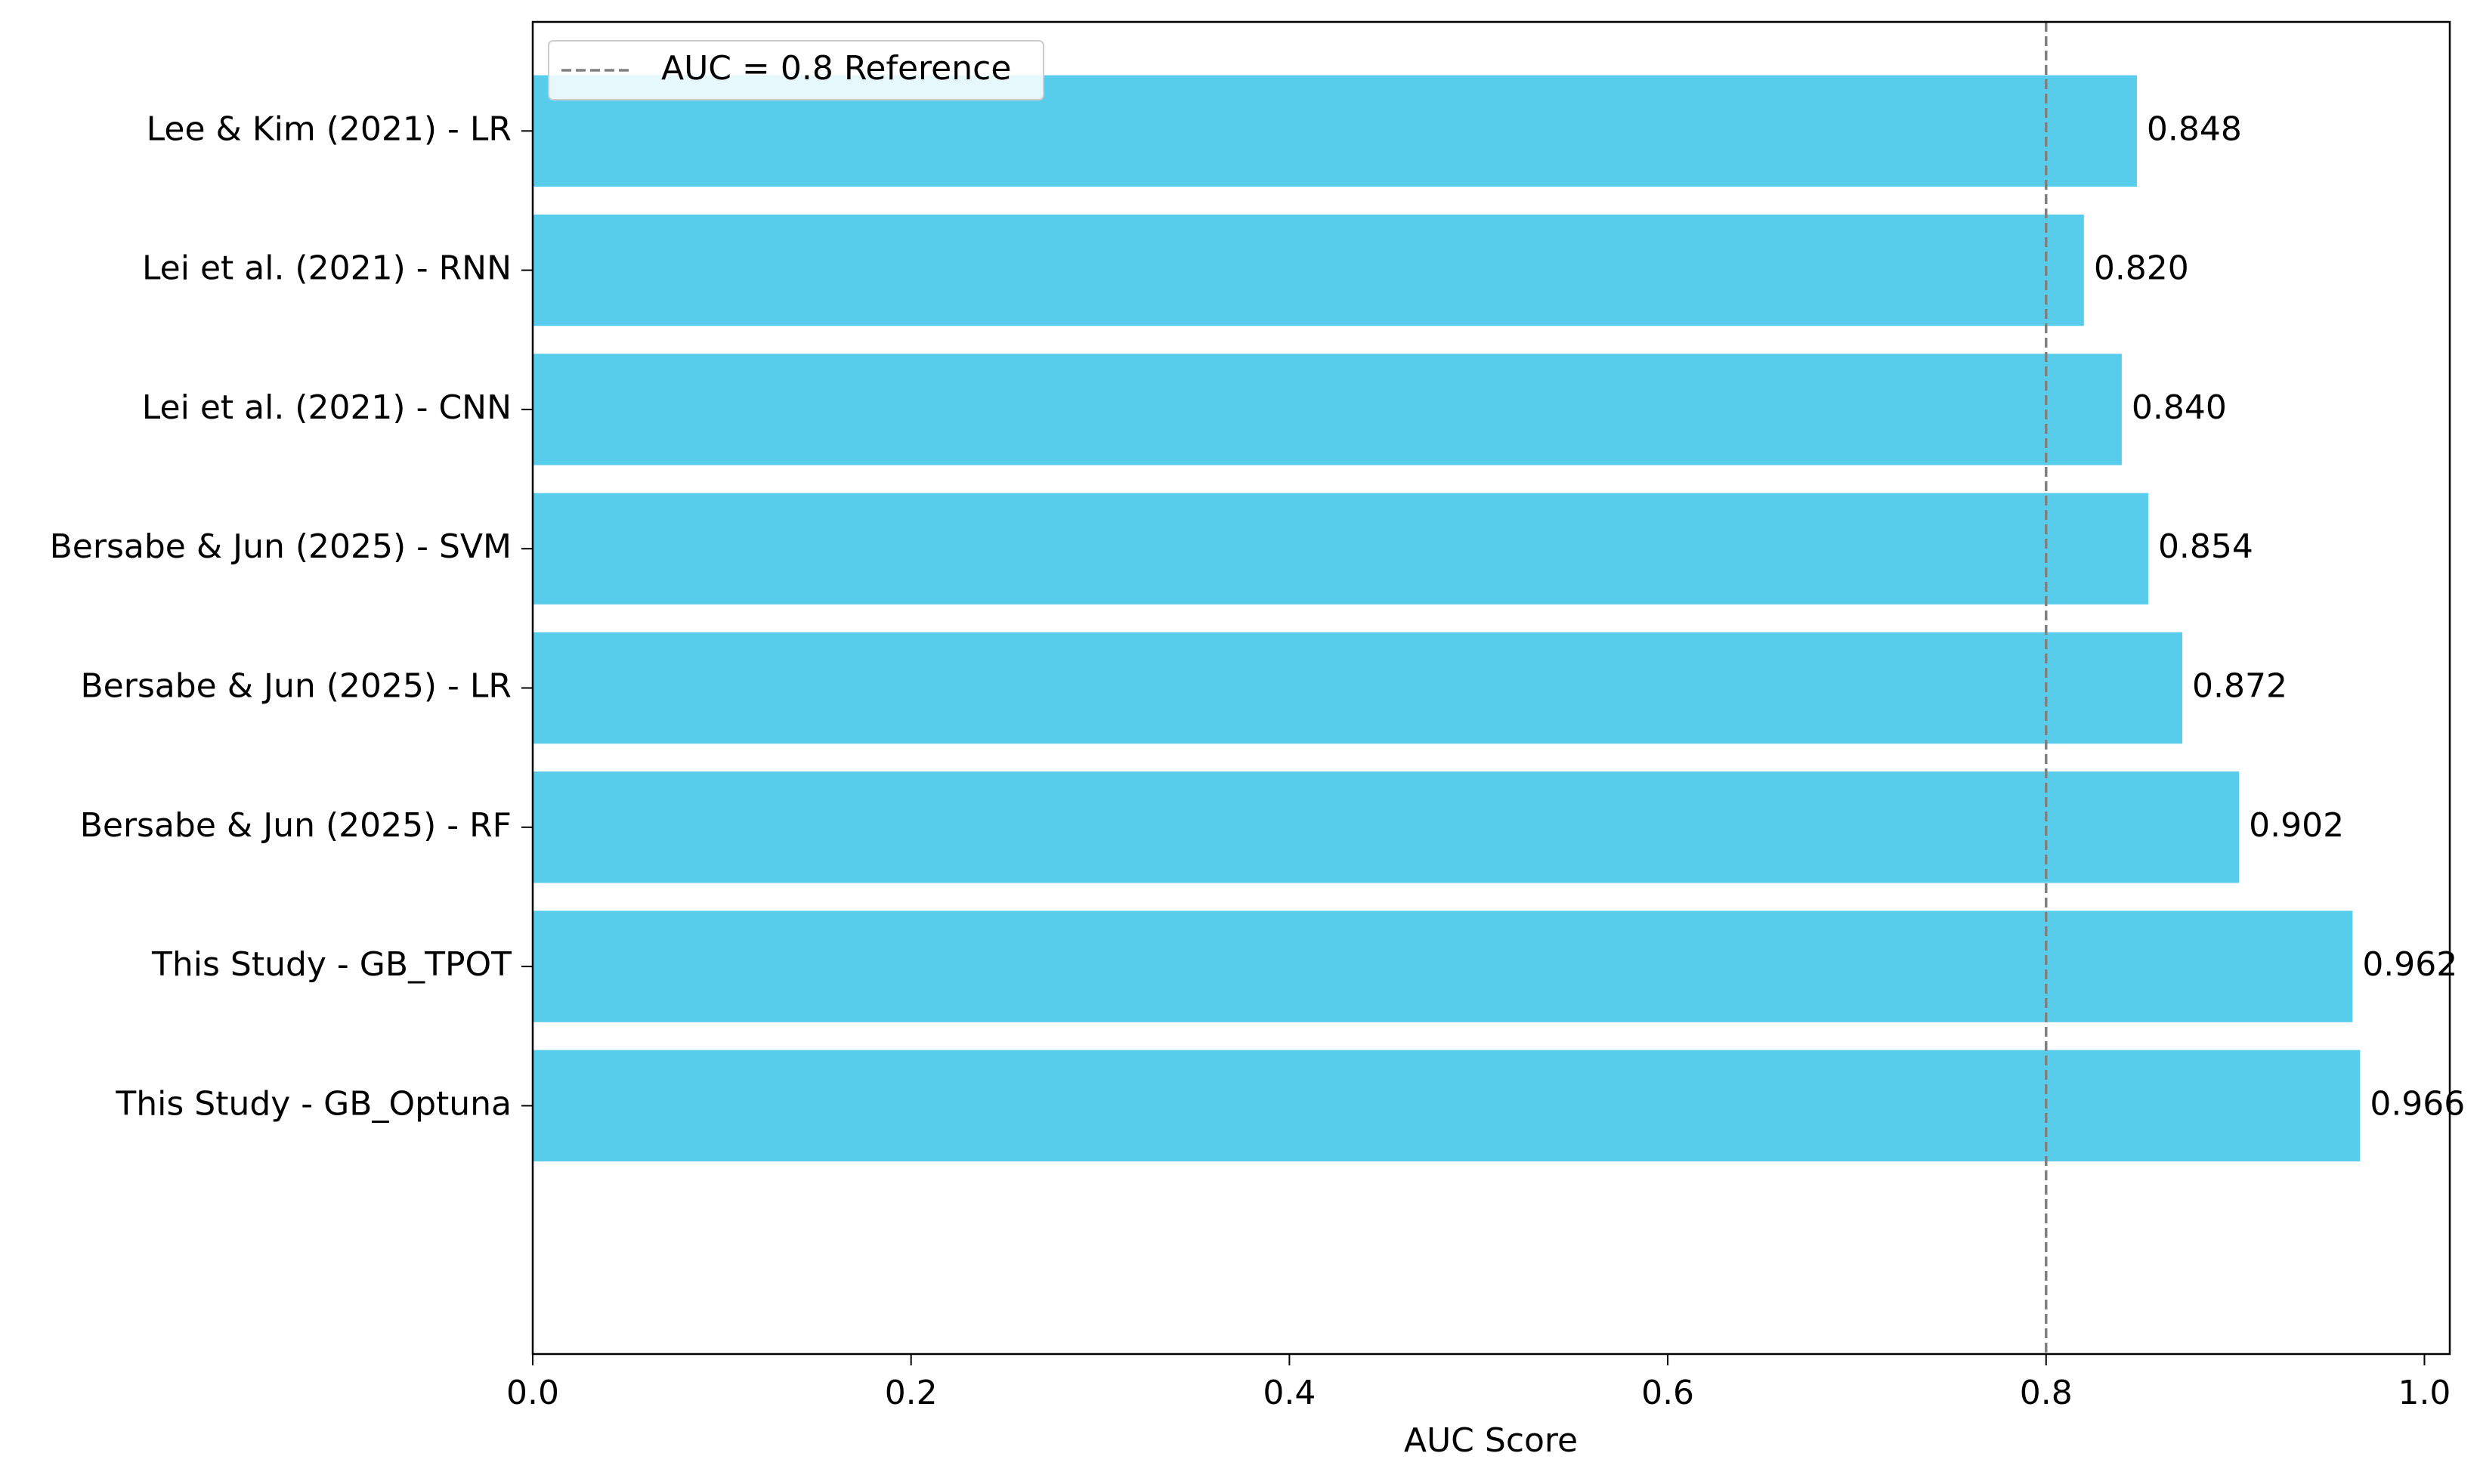  What do you see at coordinates (1491, 1440) in the screenshot?
I see `x-axis-label: AUC Score` at bounding box center [1491, 1440].